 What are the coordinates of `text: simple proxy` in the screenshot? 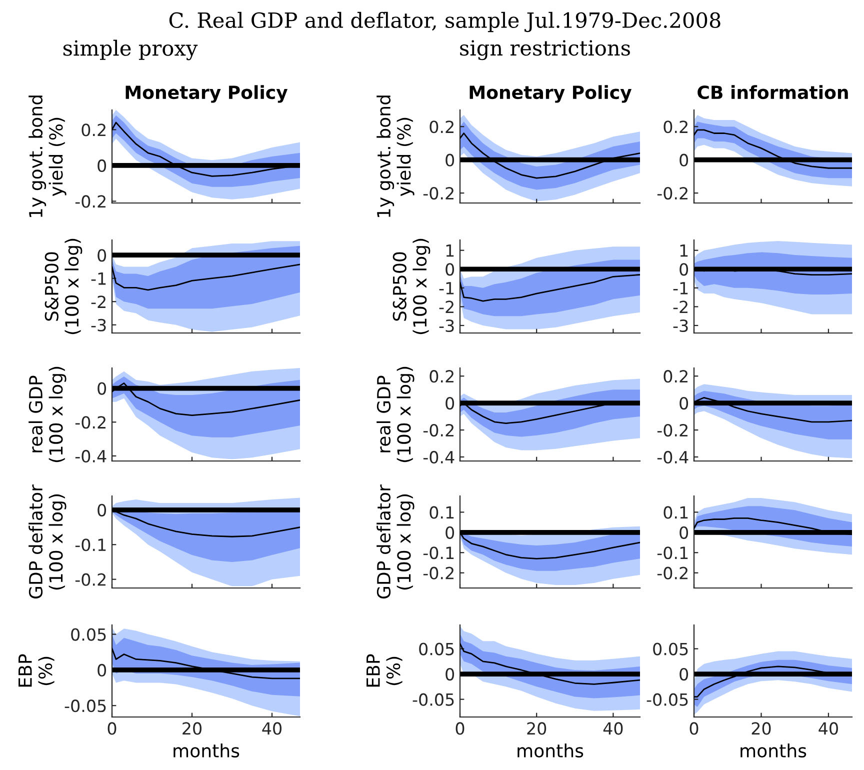 It's located at (130, 50).